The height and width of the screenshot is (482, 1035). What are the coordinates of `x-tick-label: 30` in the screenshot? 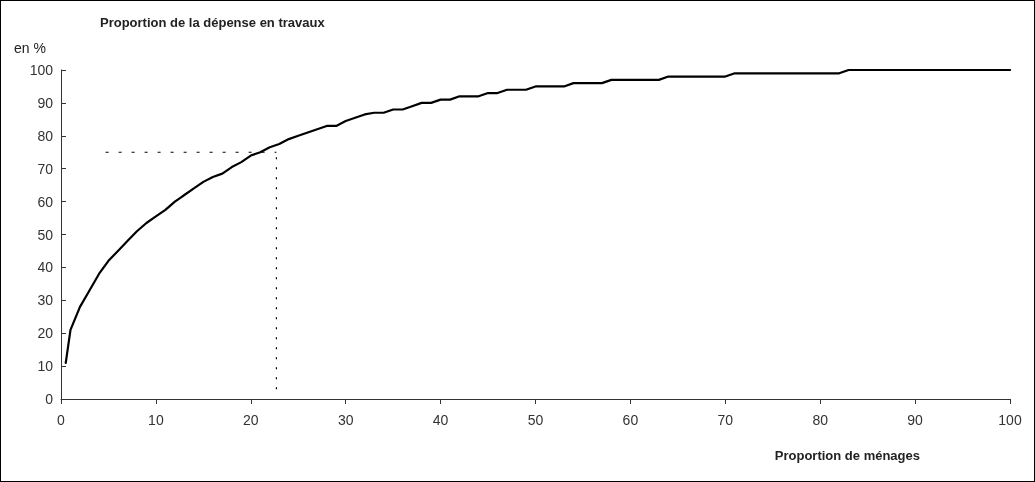 It's located at (345, 420).